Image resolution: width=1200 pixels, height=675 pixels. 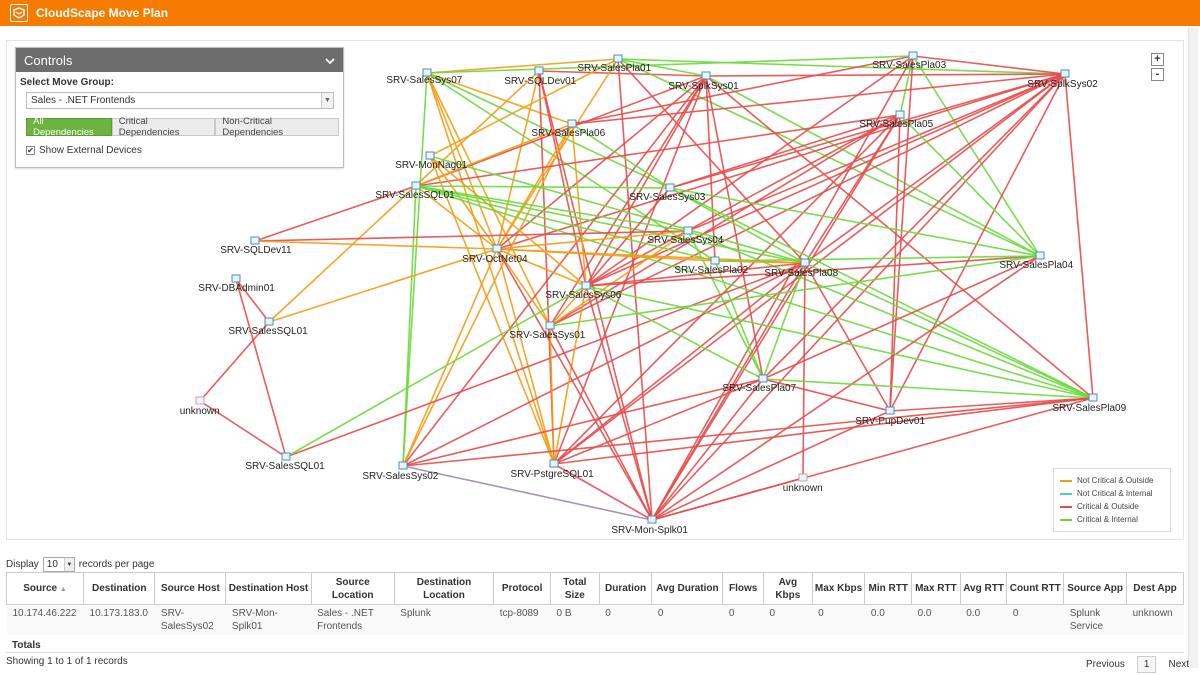 I want to click on server-node: SRV-OctNet04, so click(x=495, y=254).